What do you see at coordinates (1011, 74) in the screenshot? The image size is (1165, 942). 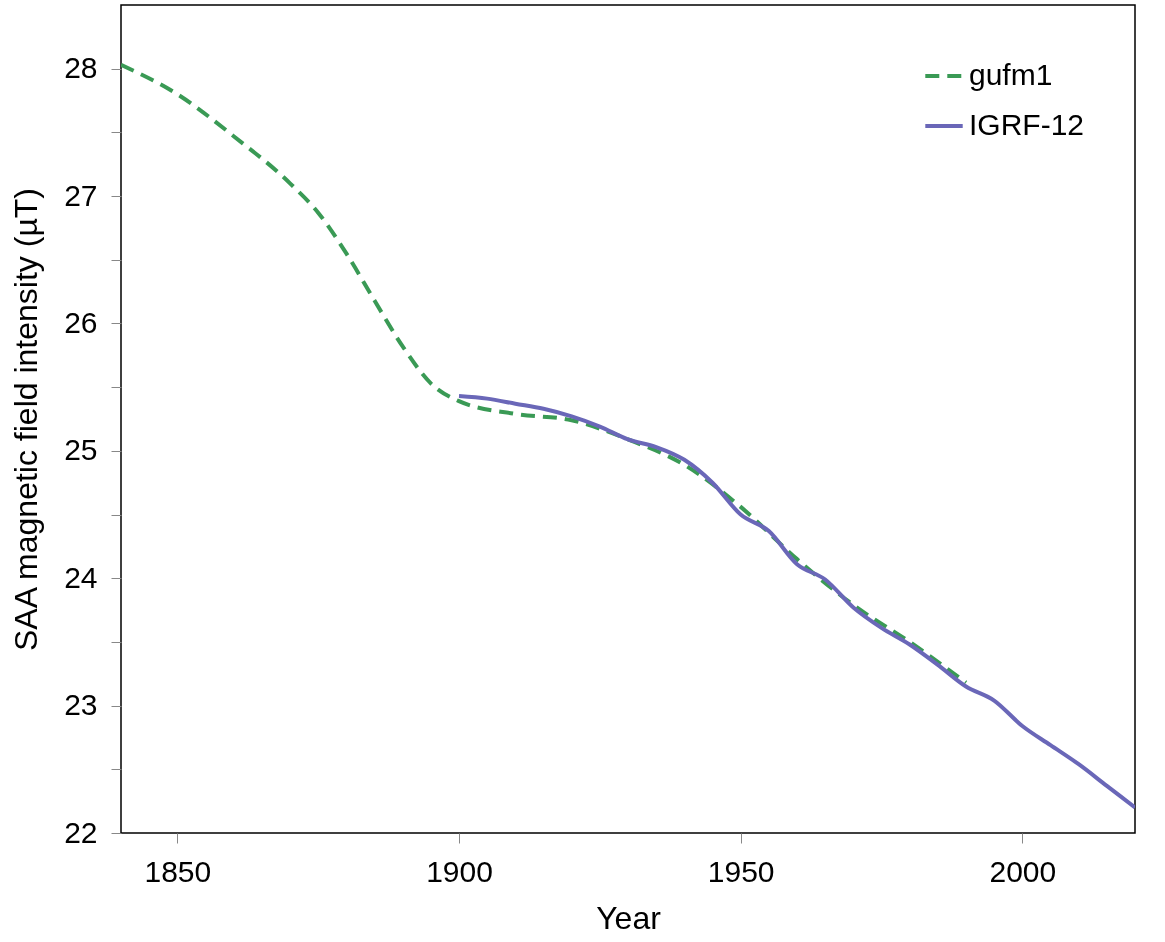 I see `legend-label: gufm1` at bounding box center [1011, 74].